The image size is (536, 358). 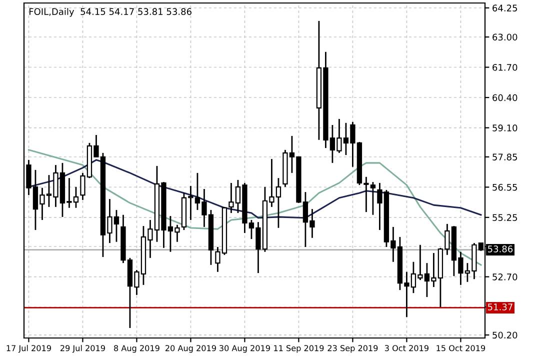 I want to click on x-tick-label: 23 Sep 2019, so click(x=353, y=349).